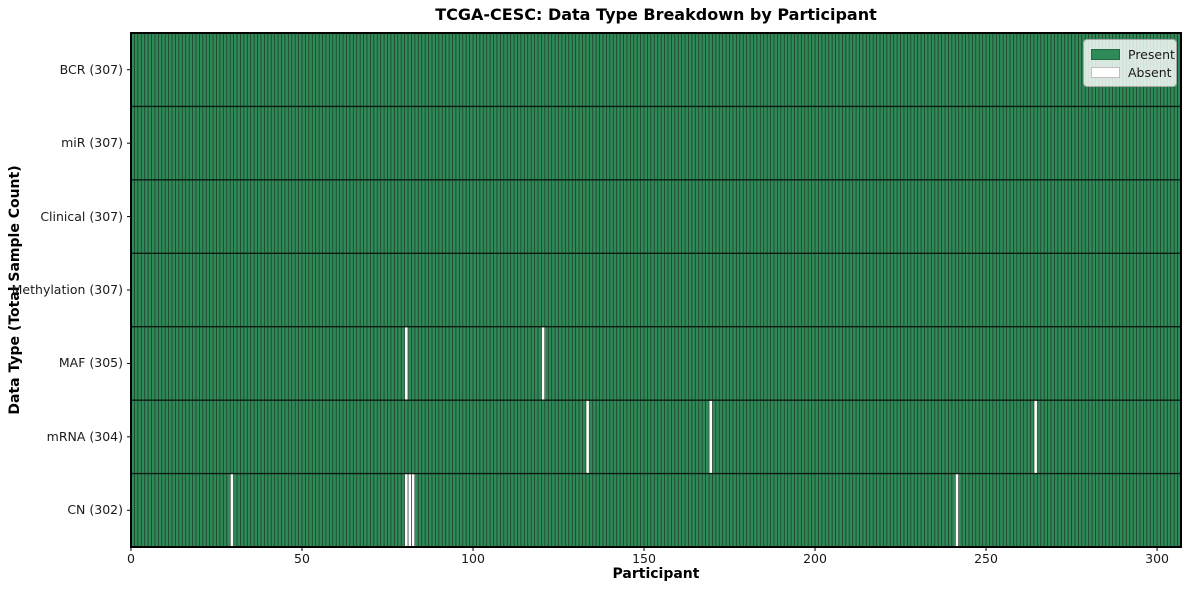 This screenshot has height=600, width=1200. Describe the element at coordinates (1105, 72) in the screenshot. I see `absent-swatch-icon` at that location.